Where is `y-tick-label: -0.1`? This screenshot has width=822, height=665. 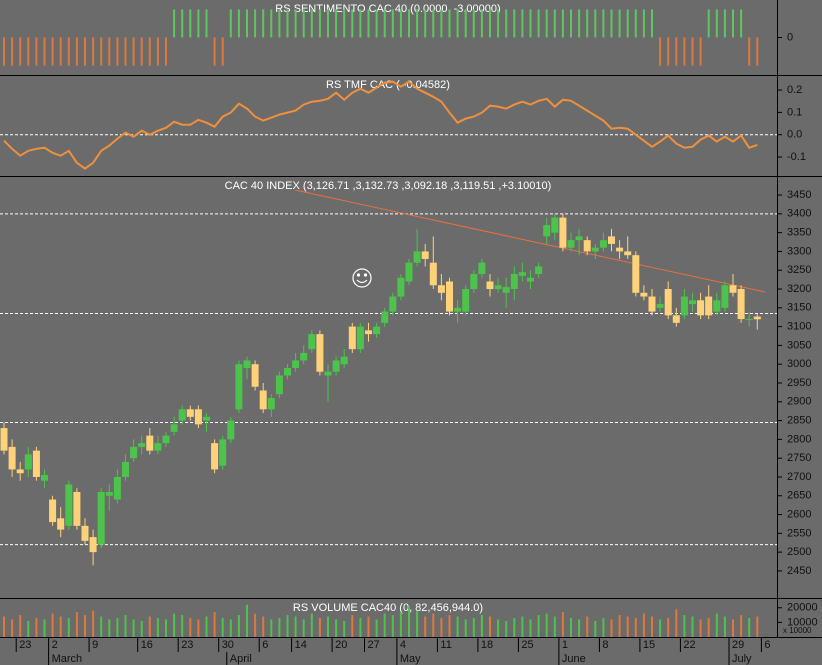 y-tick-label: -0.1 is located at coordinates (796, 157).